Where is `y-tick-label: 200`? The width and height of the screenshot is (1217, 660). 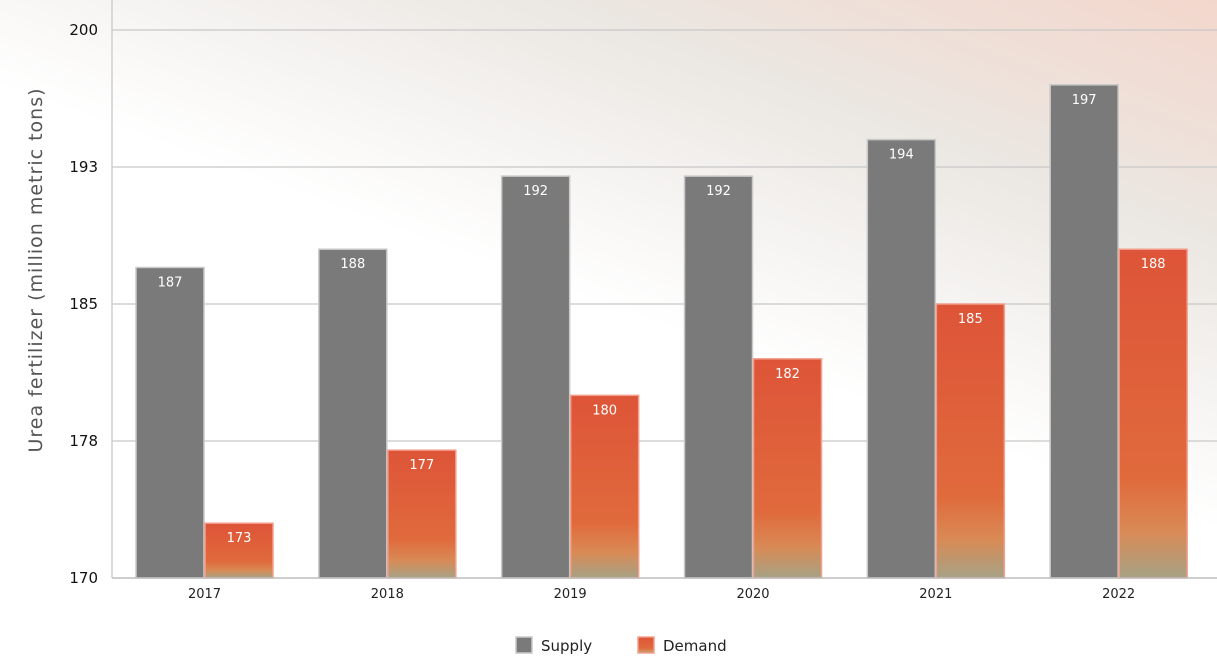 y-tick-label: 200 is located at coordinates (83, 30).